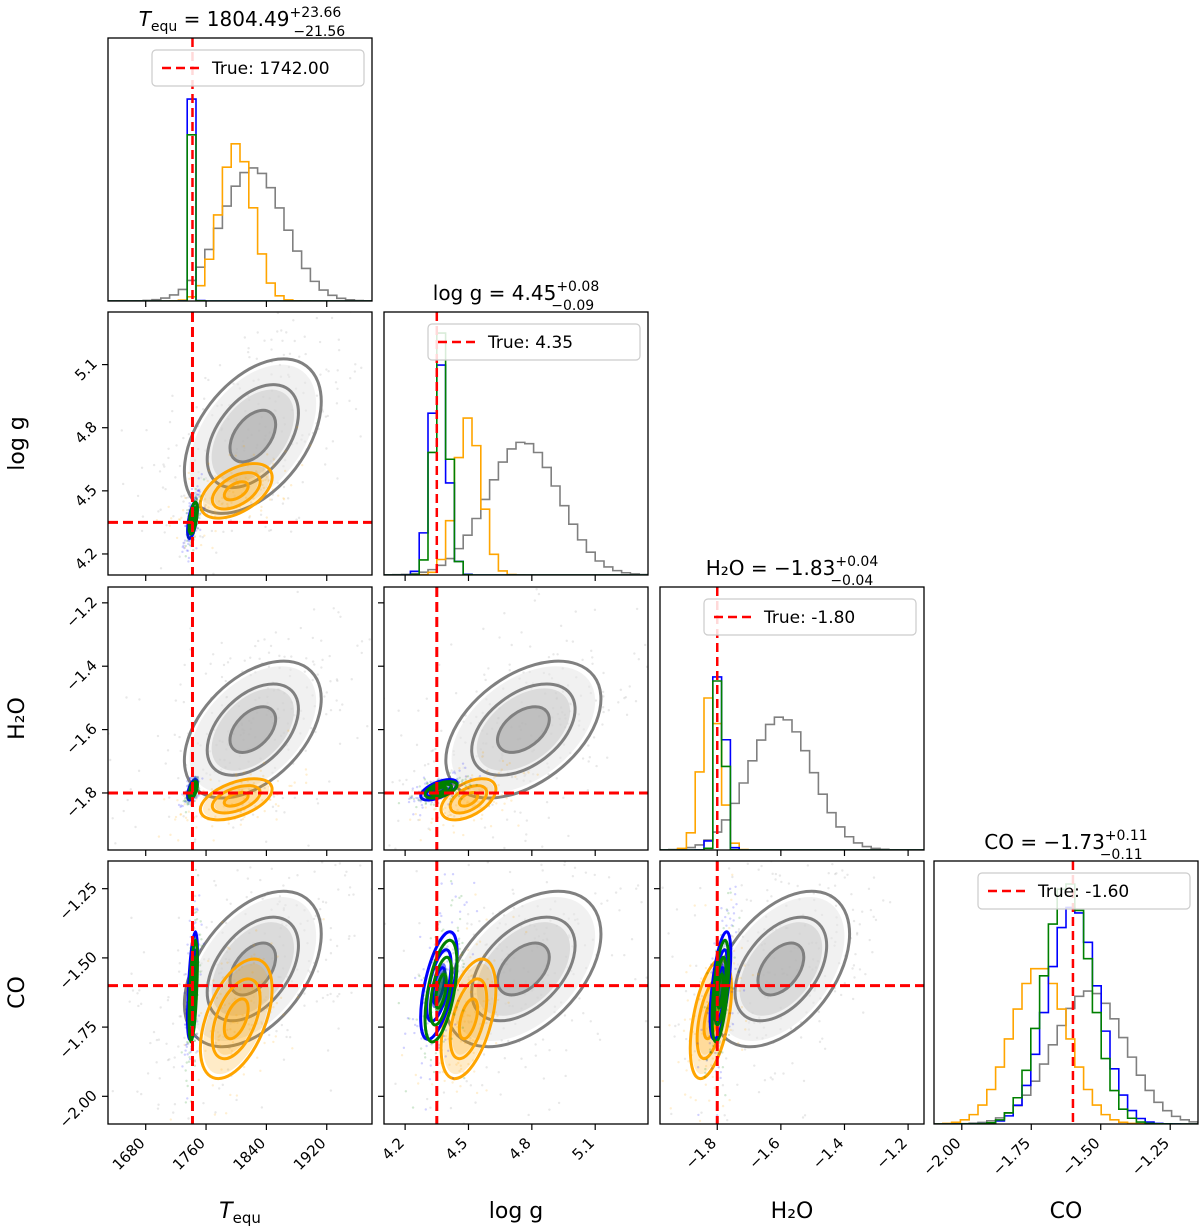 The width and height of the screenshot is (1200, 1232). What do you see at coordinates (534, 342) in the screenshot?
I see `legend-logg: True: 4.35` at bounding box center [534, 342].